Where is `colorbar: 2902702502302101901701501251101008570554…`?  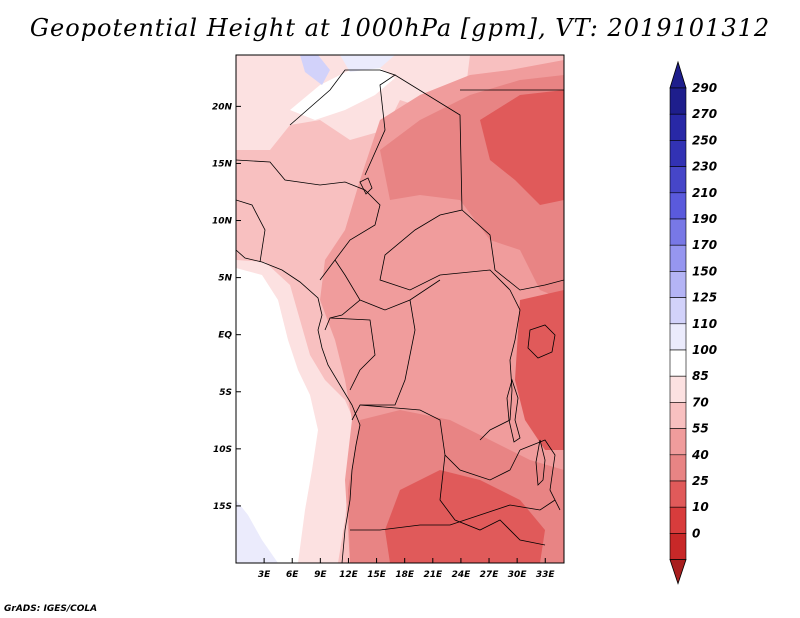 colorbar: 2902702502302101901701501251101008570554… is located at coordinates (693, 322).